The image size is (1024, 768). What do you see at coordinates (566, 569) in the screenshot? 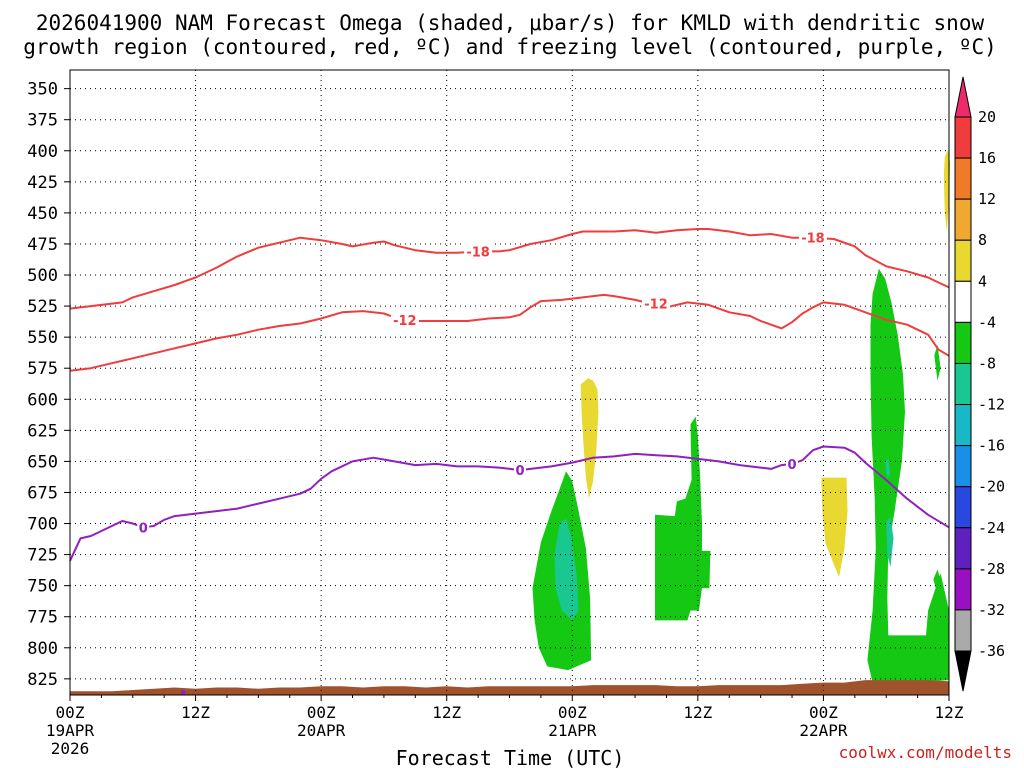
I see `shade-teal-core-21apr` at bounding box center [566, 569].